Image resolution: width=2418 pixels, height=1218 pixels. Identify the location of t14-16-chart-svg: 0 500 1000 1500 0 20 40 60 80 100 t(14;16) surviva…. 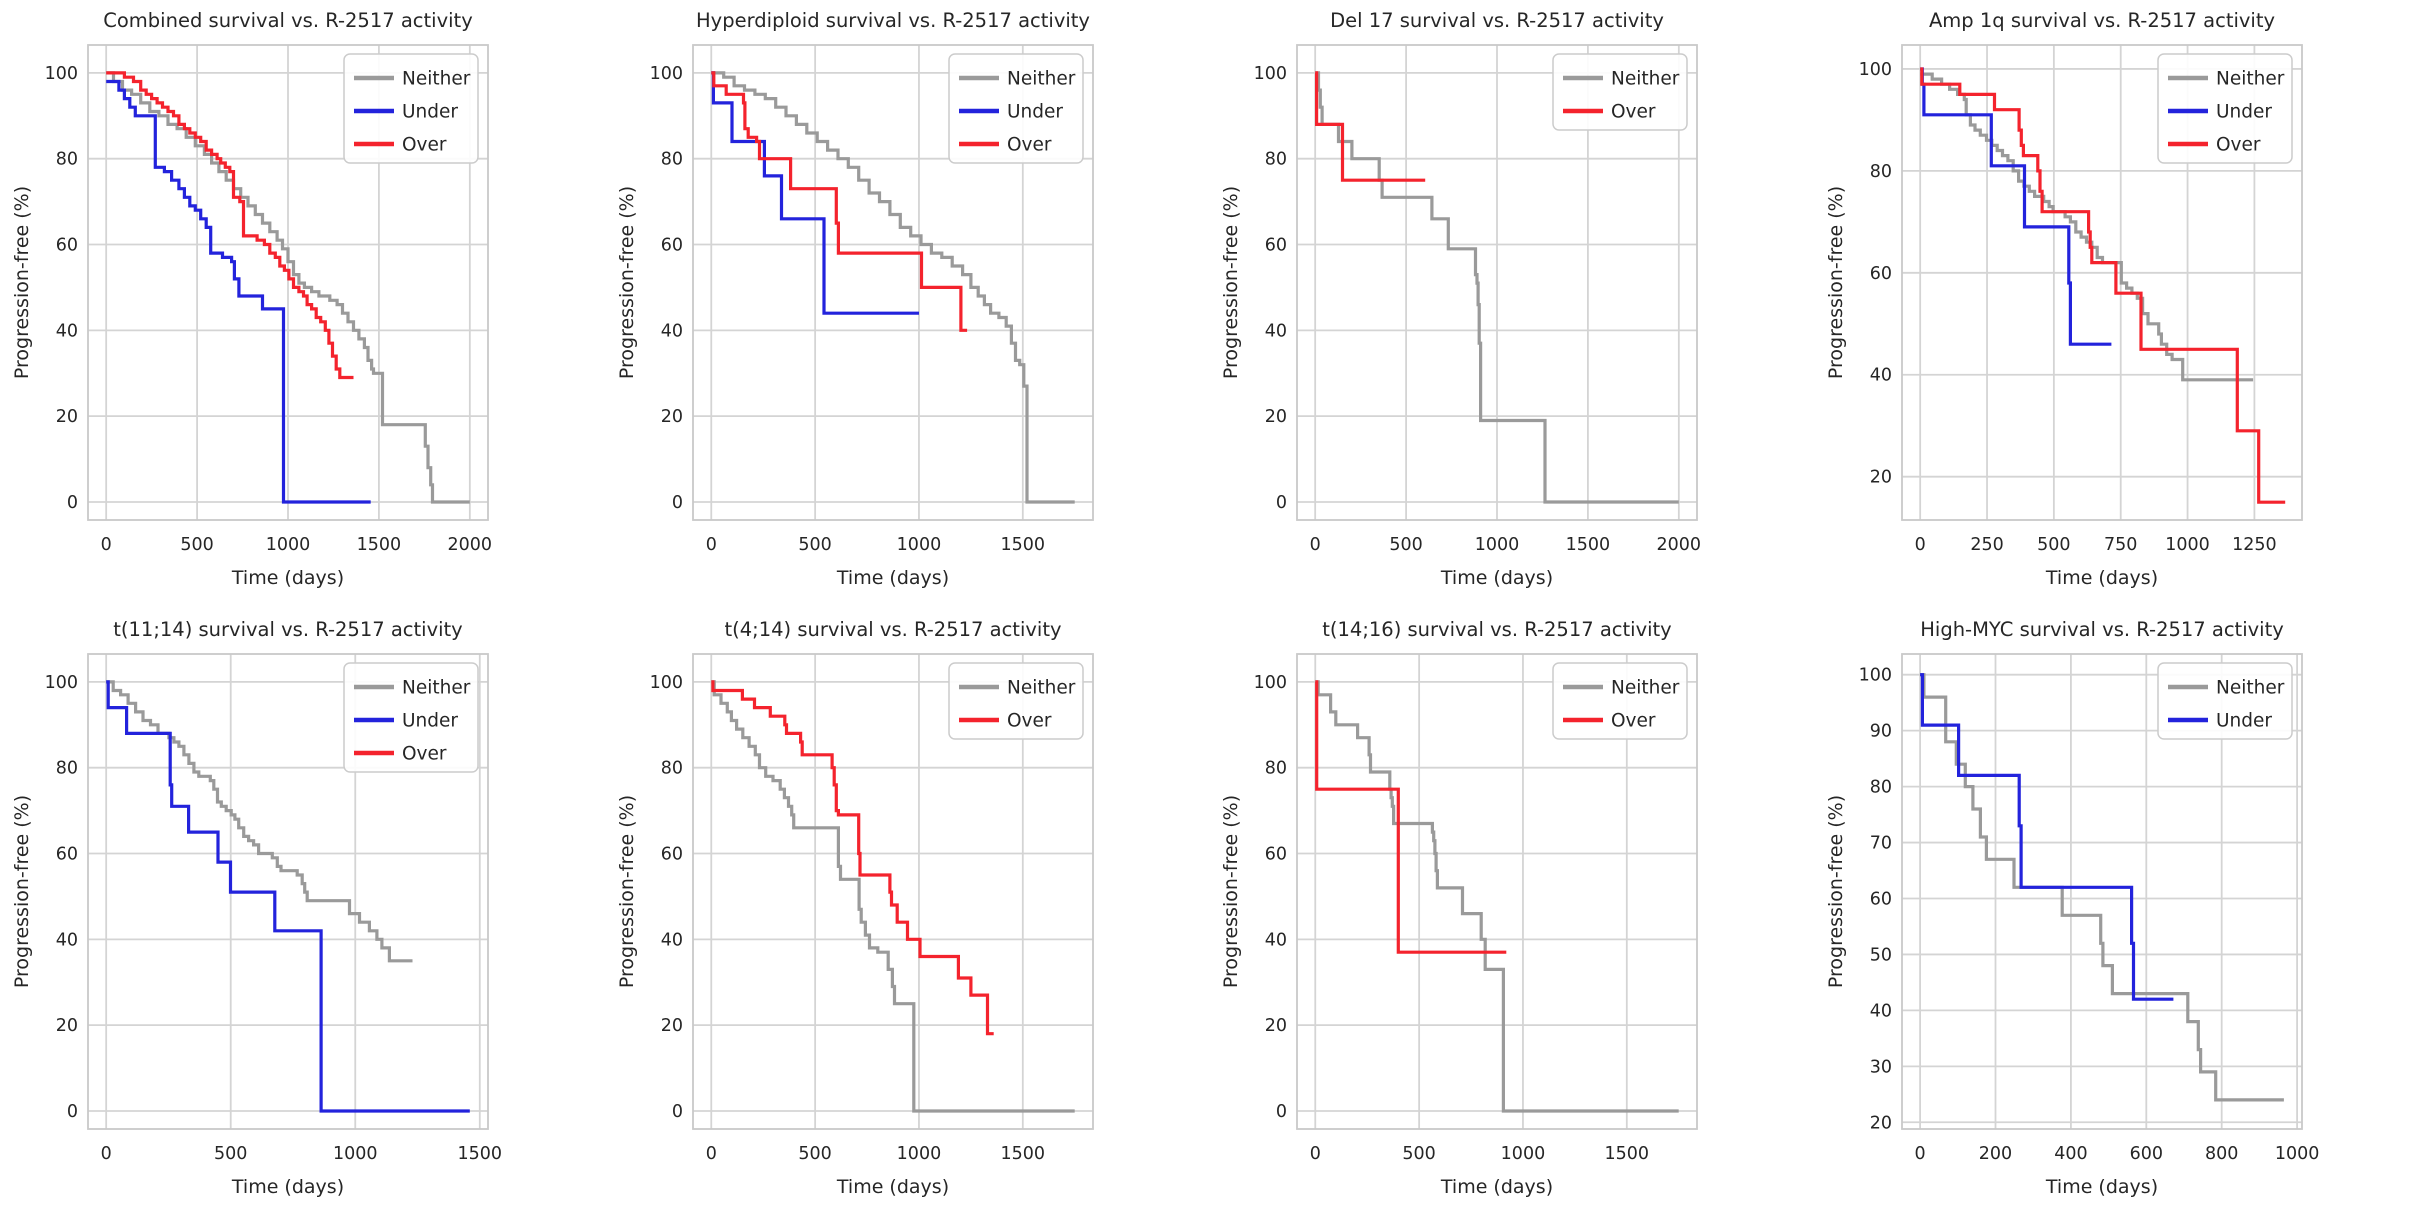
(1511, 913).